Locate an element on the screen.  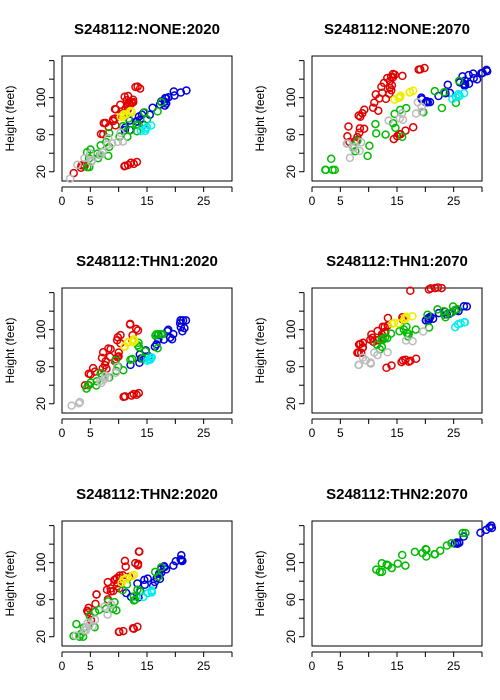
x-tick-label: 15 is located at coordinates (147, 433).